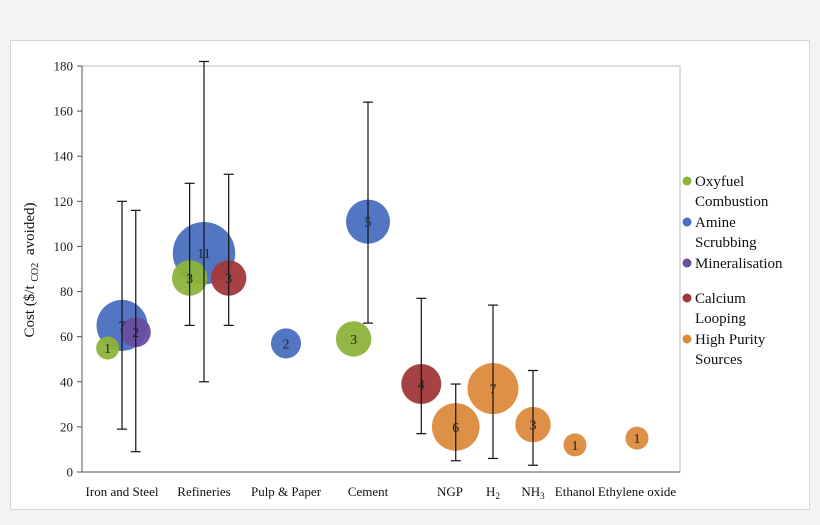 This screenshot has height=525, width=820. I want to click on category-label: H2, so click(493, 492).